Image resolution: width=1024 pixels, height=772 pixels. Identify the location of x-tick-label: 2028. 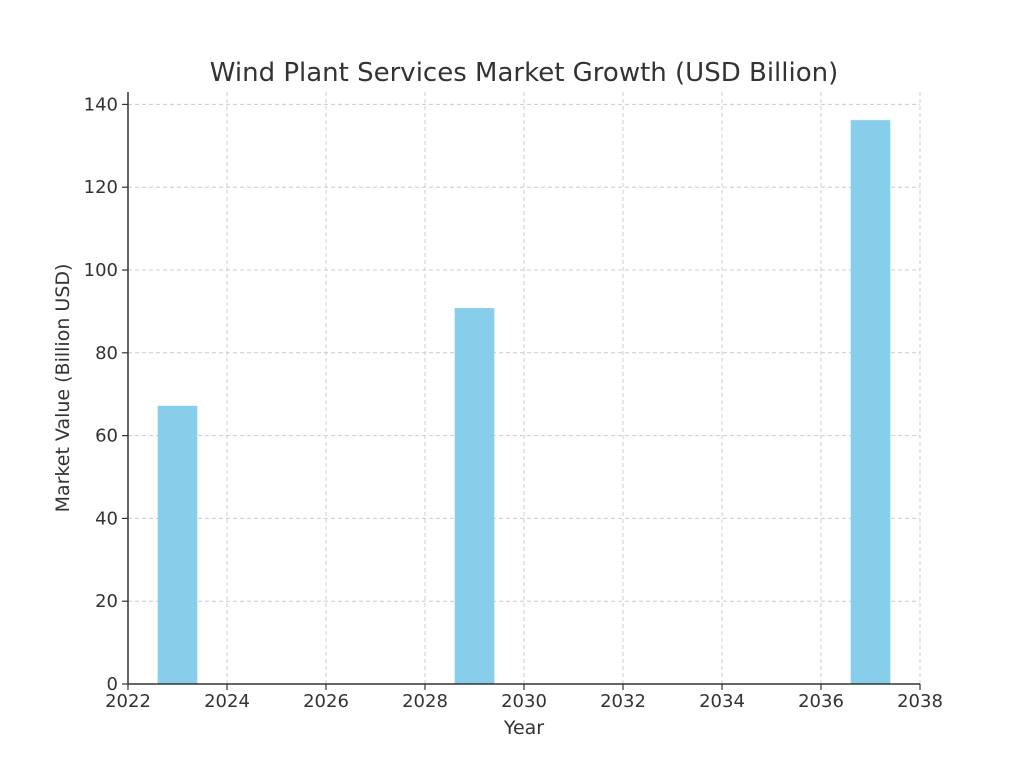
(425, 701).